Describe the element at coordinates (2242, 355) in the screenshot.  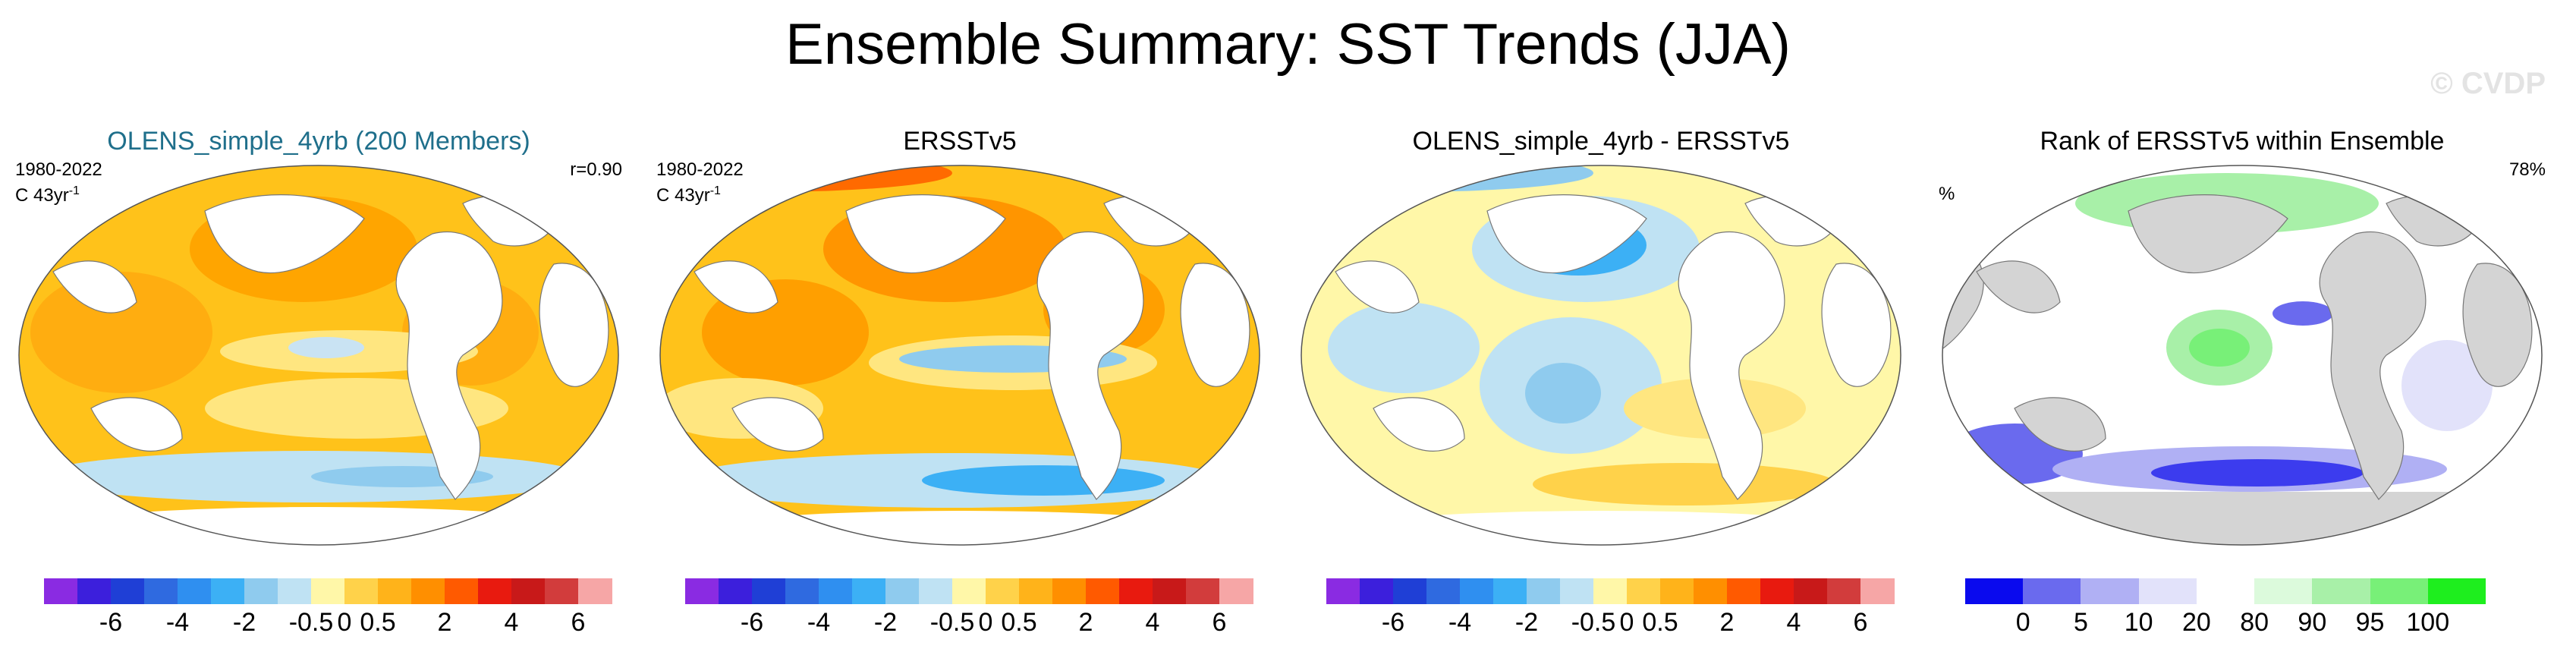
I see `rank-map` at that location.